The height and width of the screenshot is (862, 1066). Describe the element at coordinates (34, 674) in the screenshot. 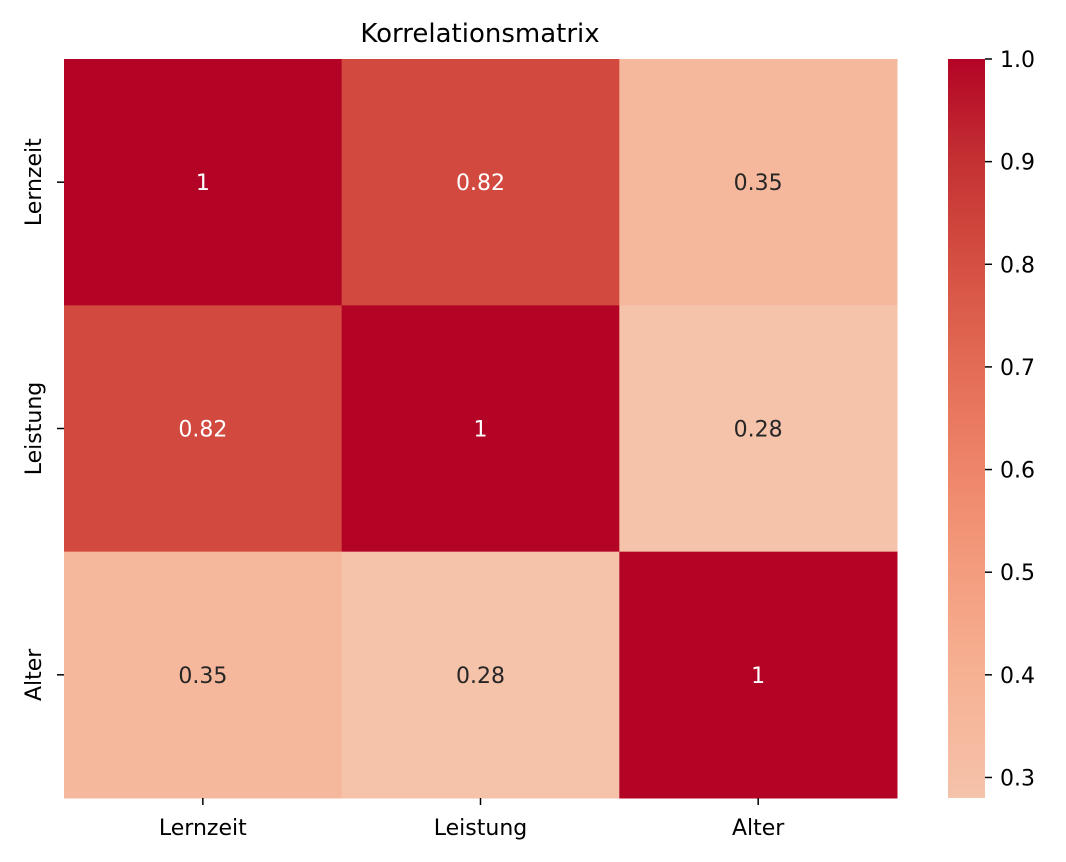

I see `y-tick-label: Alter` at that location.